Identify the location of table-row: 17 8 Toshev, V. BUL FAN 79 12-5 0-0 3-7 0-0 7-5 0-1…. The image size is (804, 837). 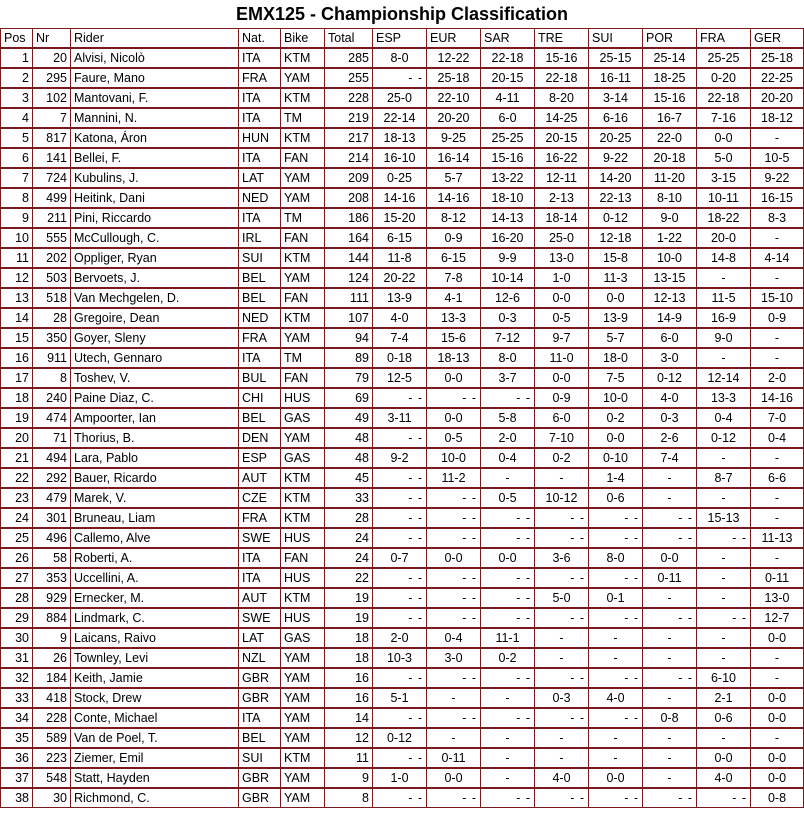
(402, 378).